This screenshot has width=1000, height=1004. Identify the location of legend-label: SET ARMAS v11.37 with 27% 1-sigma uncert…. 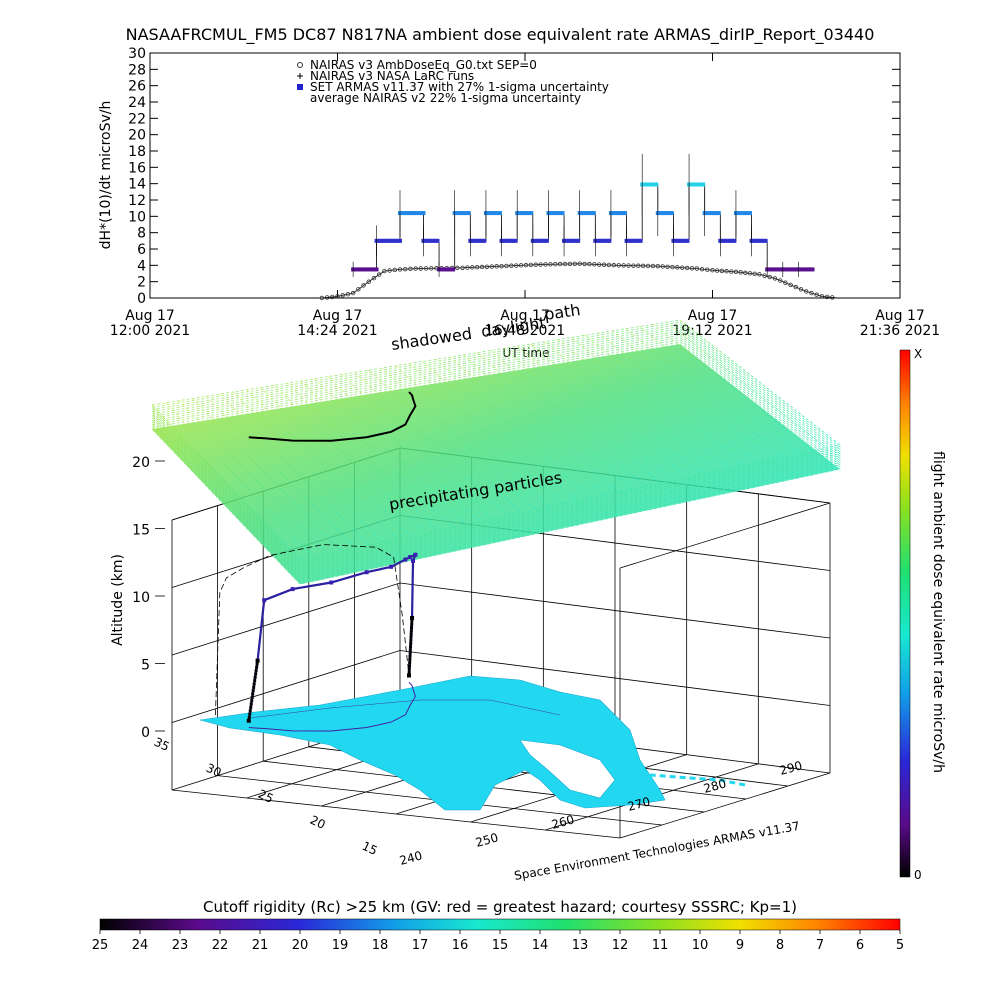
(459, 87).